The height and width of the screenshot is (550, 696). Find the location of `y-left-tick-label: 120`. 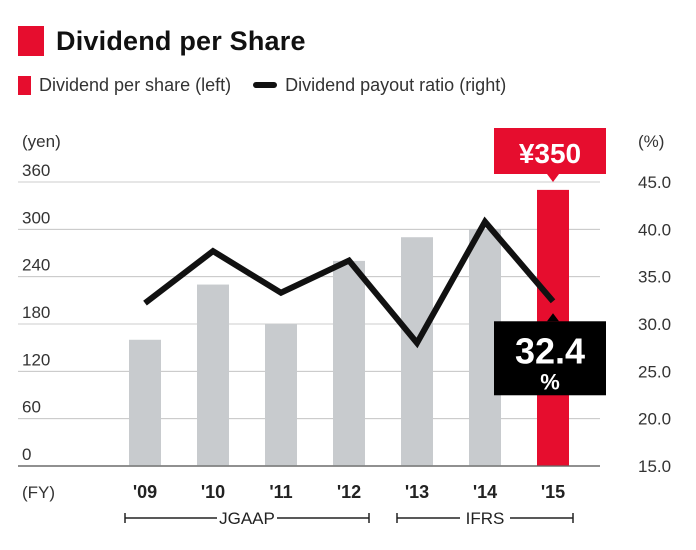

y-left-tick-label: 120 is located at coordinates (36, 359).